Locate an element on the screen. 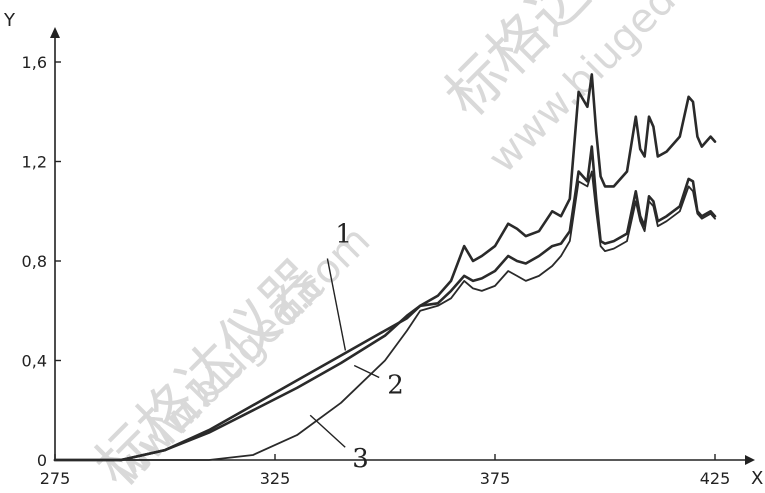  x-tick-label: 425 is located at coordinates (715, 478).